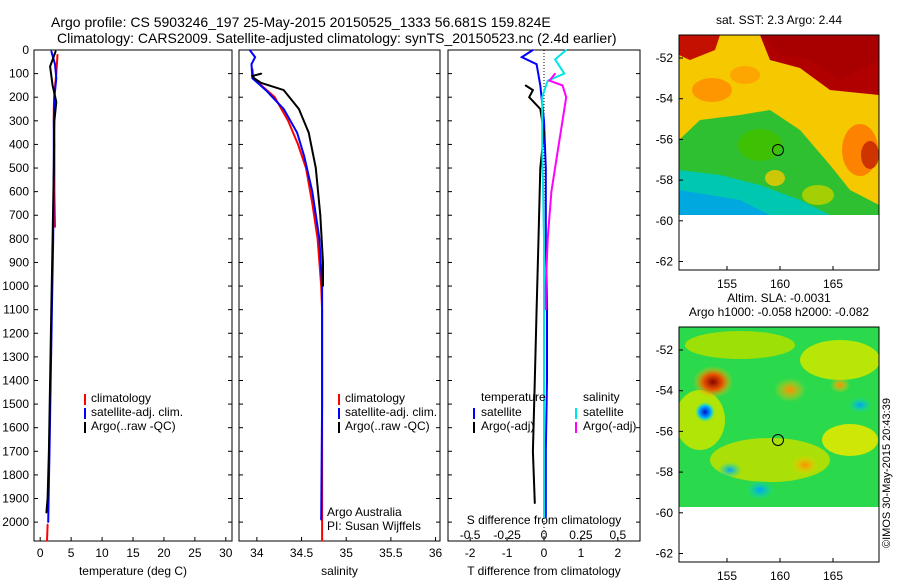  What do you see at coordinates (618, 553) in the screenshot?
I see `x-tick-label: 2` at bounding box center [618, 553].